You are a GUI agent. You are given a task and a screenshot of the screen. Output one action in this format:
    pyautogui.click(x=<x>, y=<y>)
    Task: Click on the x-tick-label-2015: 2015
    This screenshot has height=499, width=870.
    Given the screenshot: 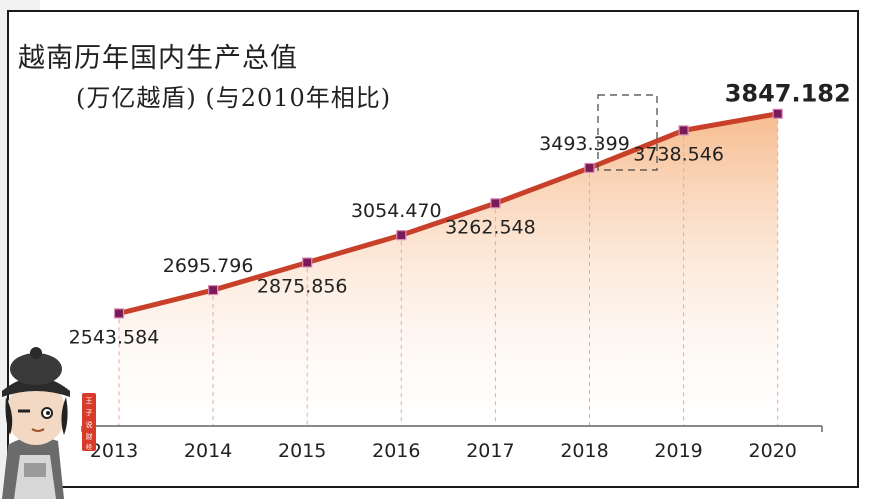 What is the action you would take?
    pyautogui.click(x=302, y=451)
    